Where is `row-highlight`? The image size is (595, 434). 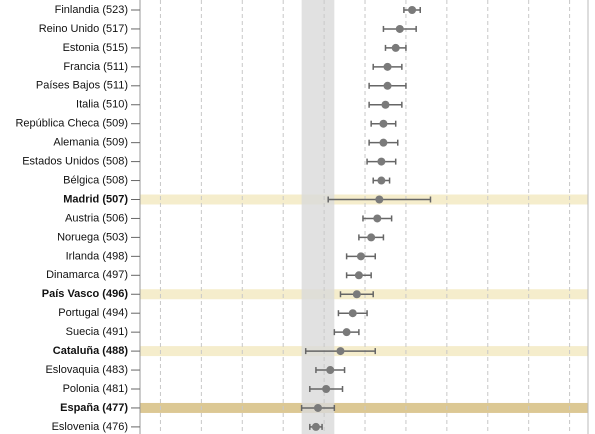 row-highlight is located at coordinates (364, 407).